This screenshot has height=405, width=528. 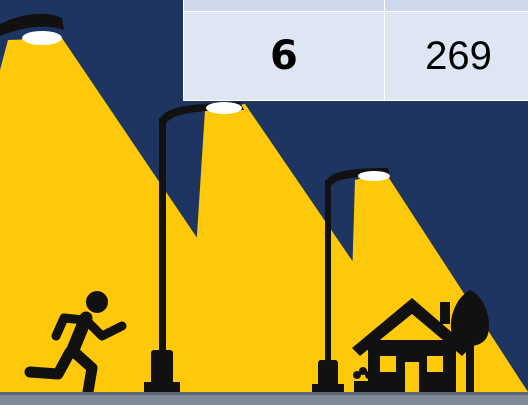 What do you see at coordinates (284, 56) in the screenshot?
I see `table-cell: 6` at bounding box center [284, 56].